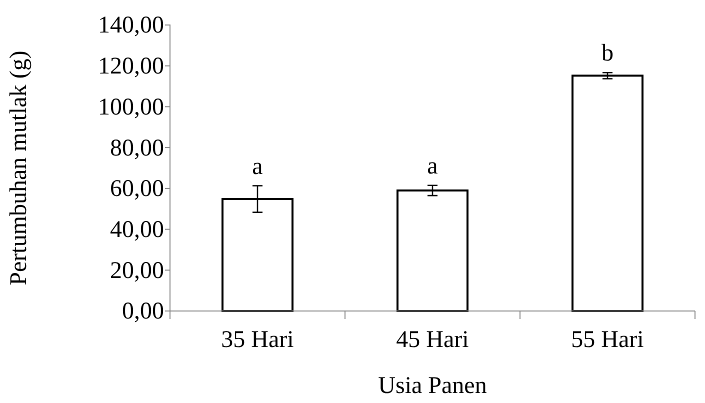  What do you see at coordinates (137, 271) in the screenshot?
I see `y-tick-label: 20,00` at bounding box center [137, 271].